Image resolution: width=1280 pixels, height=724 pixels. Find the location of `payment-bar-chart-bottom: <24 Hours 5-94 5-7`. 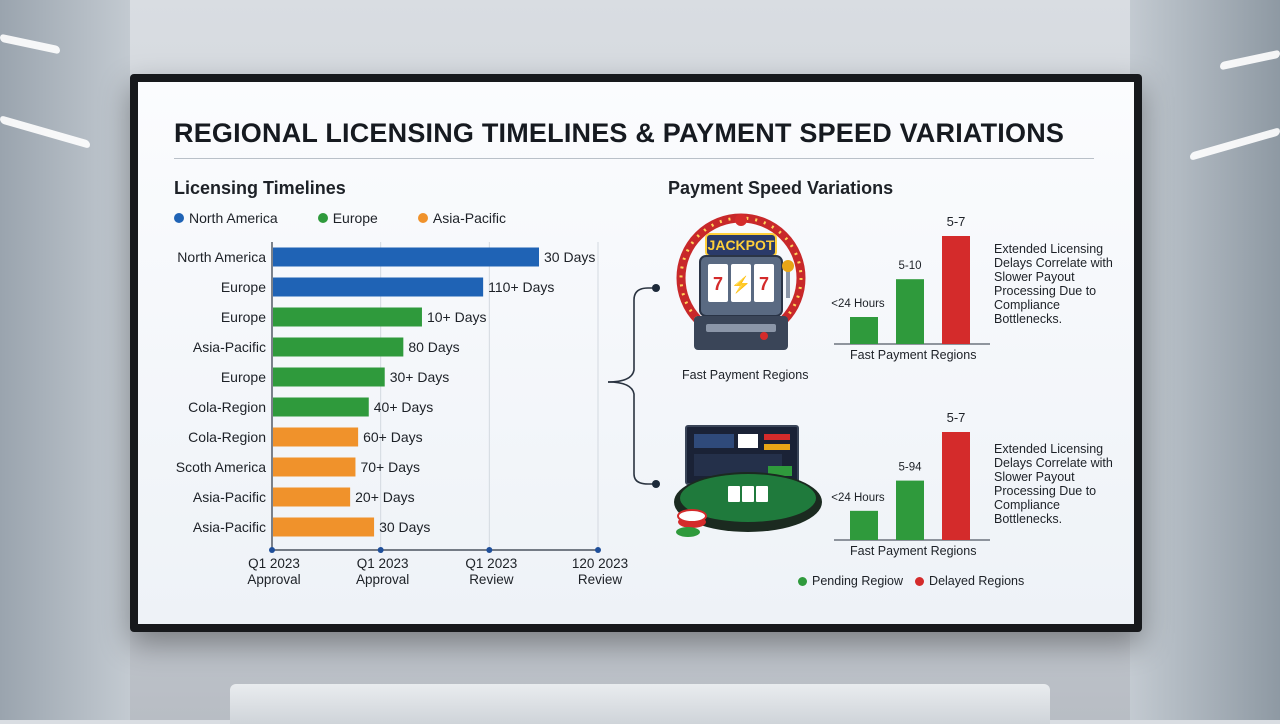

payment-bar-chart-bottom: <24 Hours 5-94 5-7 is located at coordinates (910, 475).